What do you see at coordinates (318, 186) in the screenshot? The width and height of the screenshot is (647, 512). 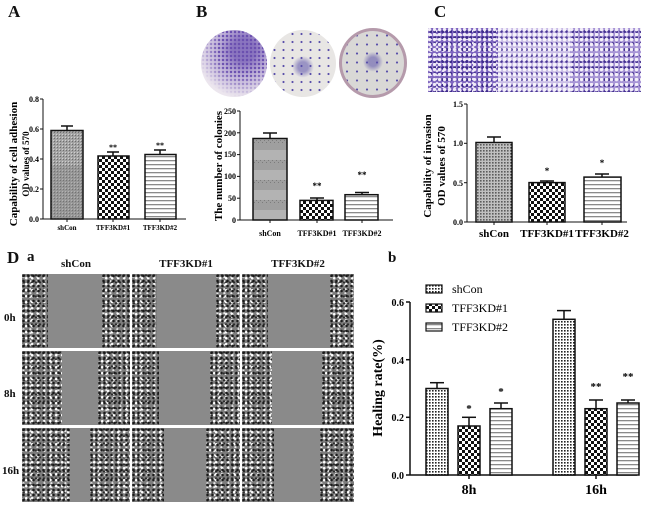 I see `significance-b-tff3kd1: **` at bounding box center [318, 186].